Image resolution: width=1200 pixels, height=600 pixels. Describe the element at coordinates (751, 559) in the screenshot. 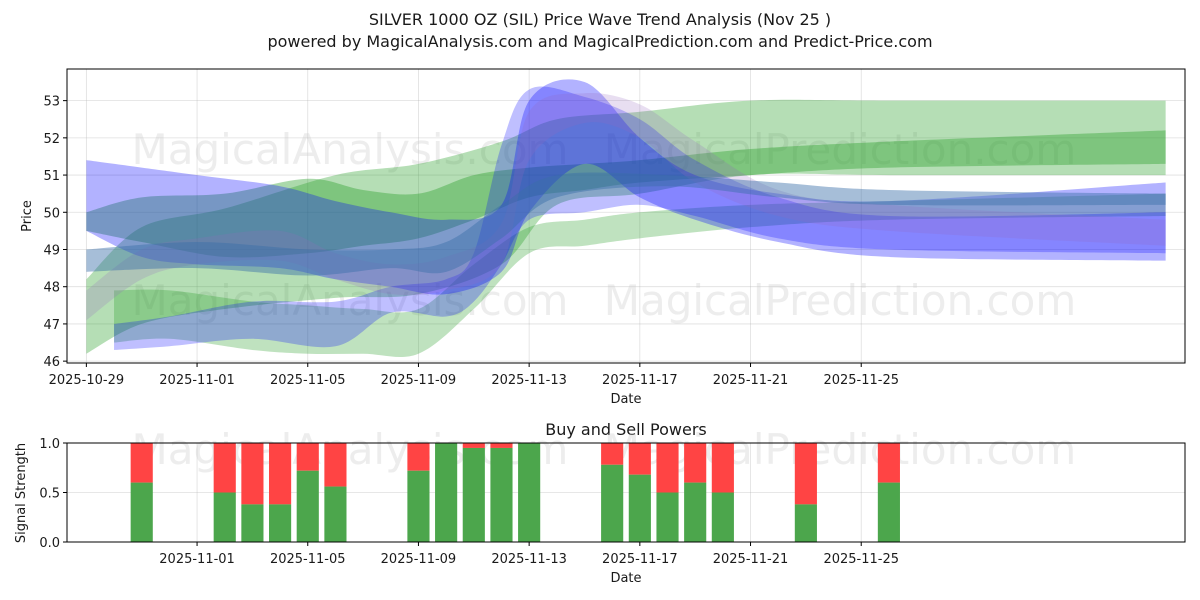

I see `buy-sell-x-tick-label: 2025-11-21` at that location.